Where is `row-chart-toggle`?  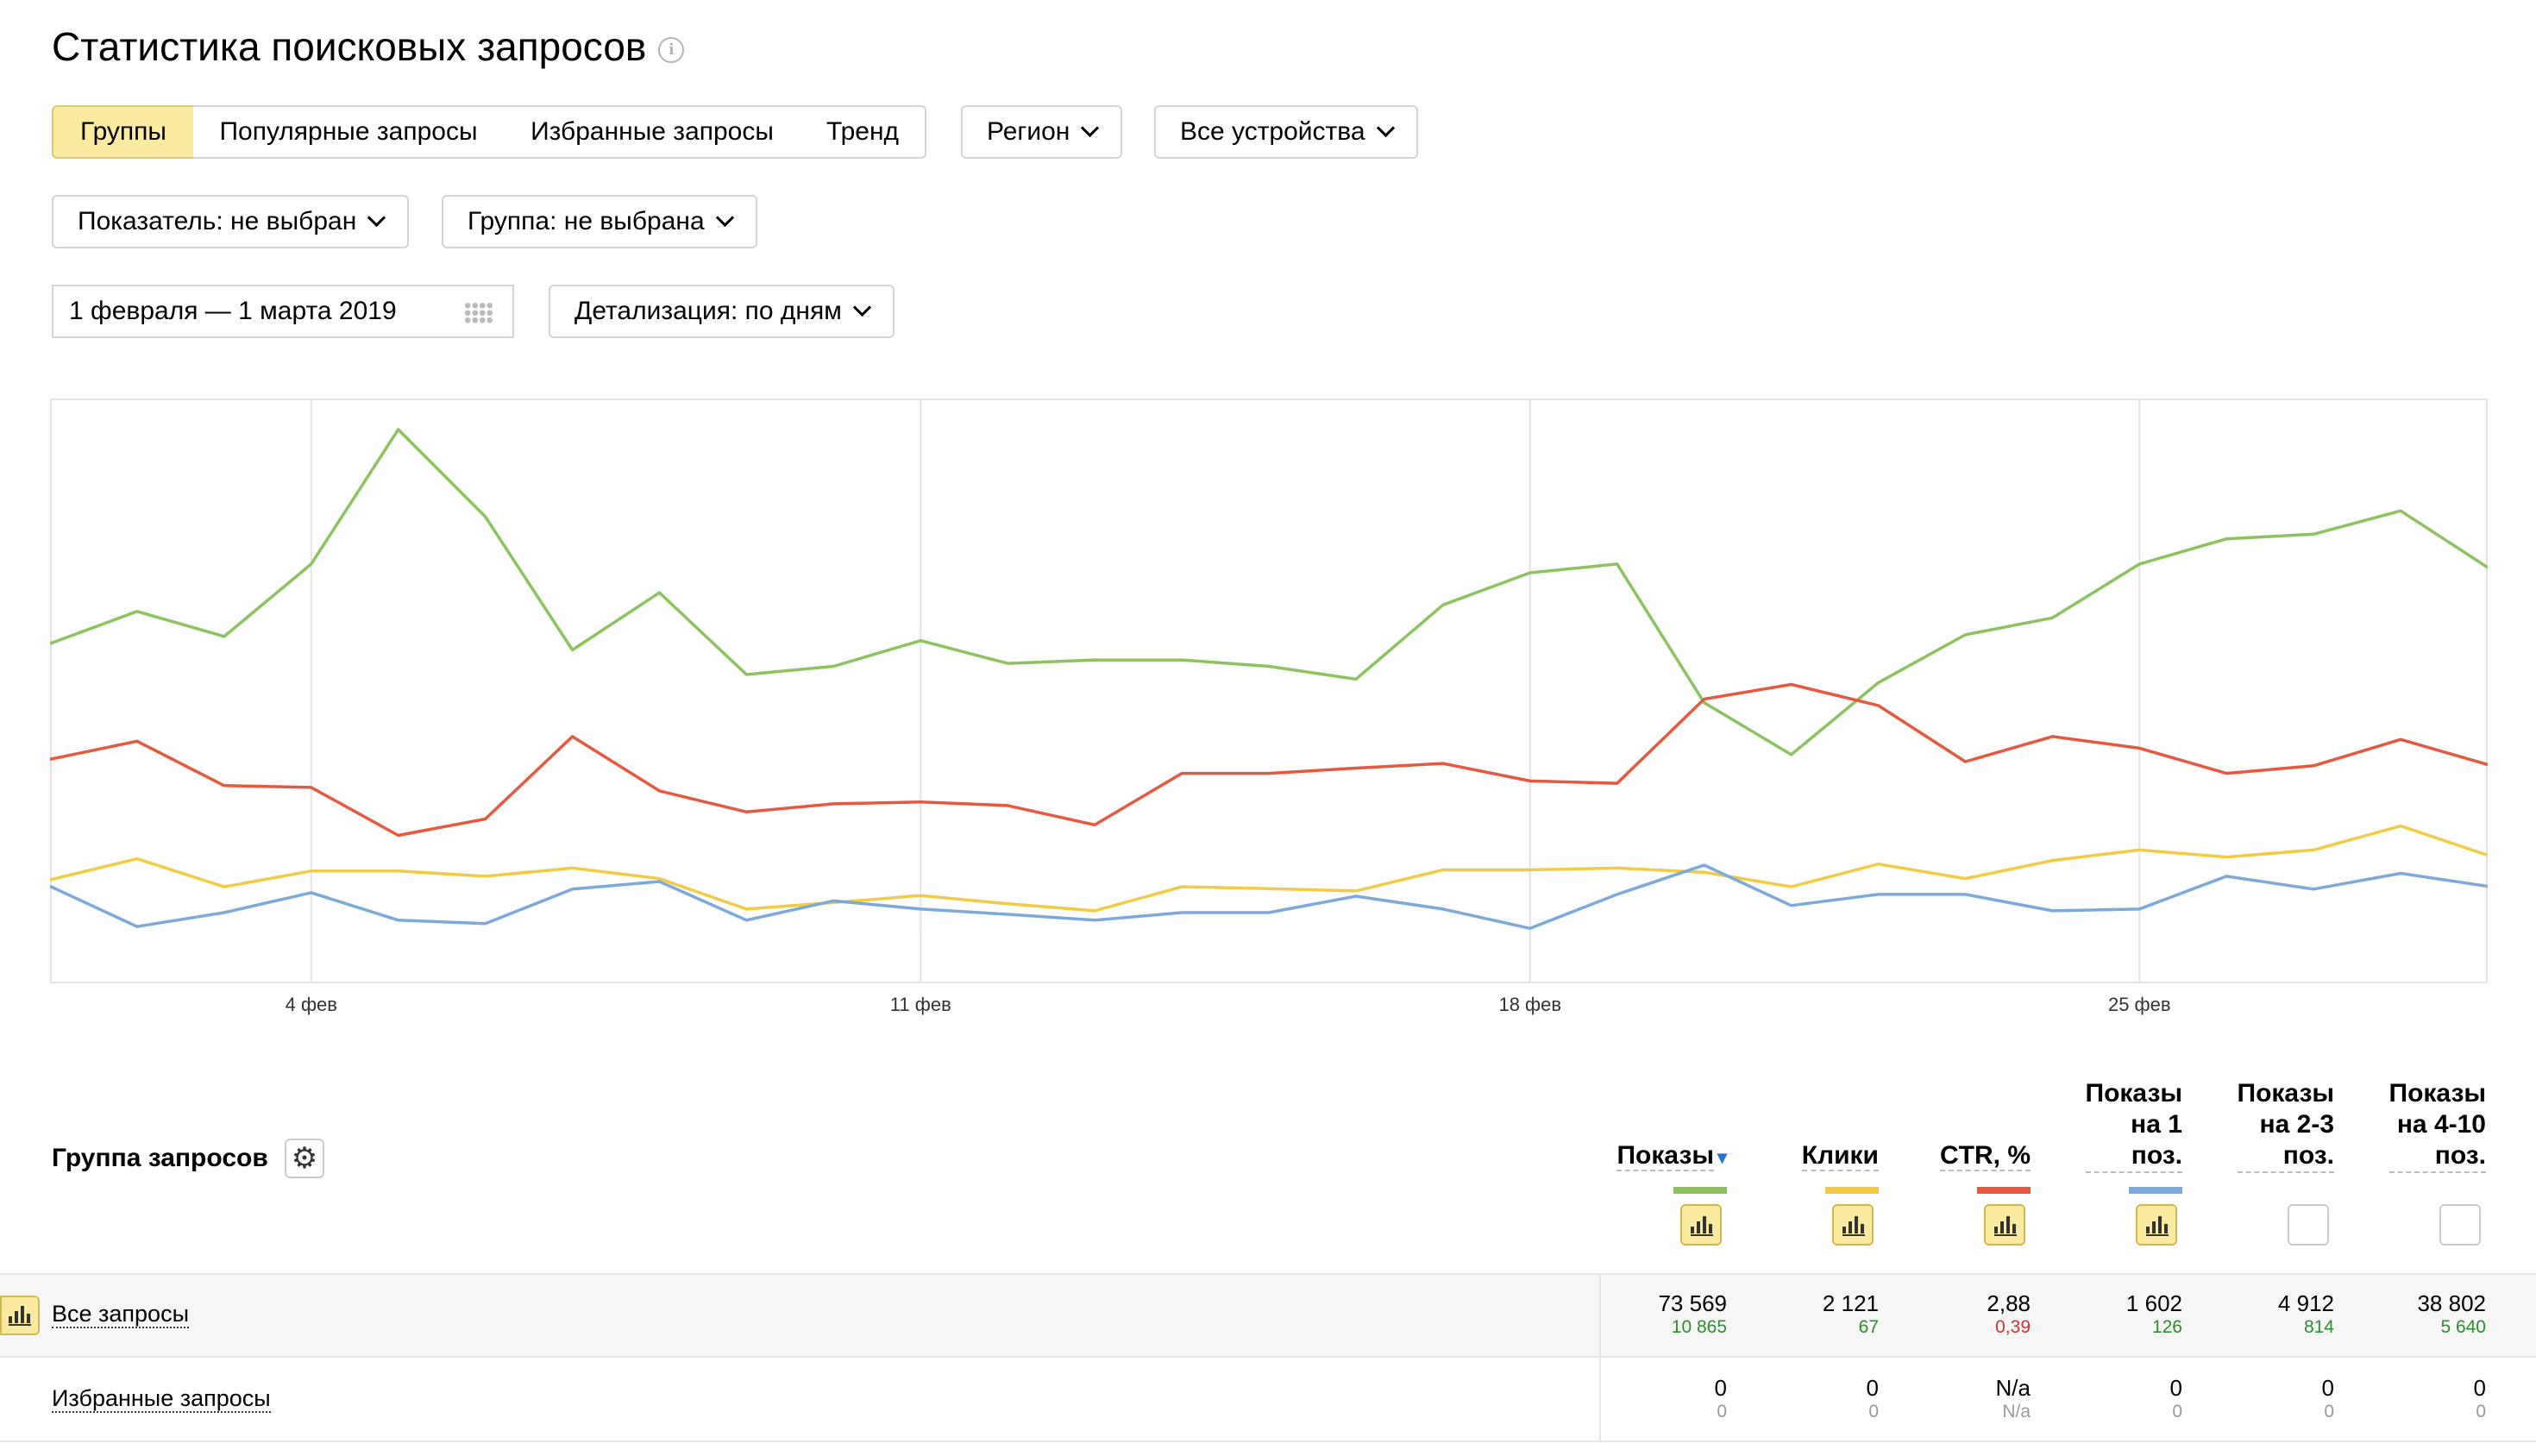
row-chart-toggle is located at coordinates (20, 1316).